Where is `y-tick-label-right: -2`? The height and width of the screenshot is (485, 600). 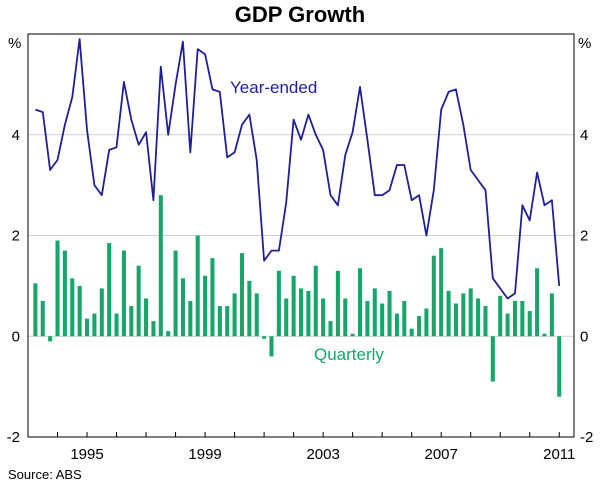 y-tick-label-right: -2 is located at coordinates (586, 437).